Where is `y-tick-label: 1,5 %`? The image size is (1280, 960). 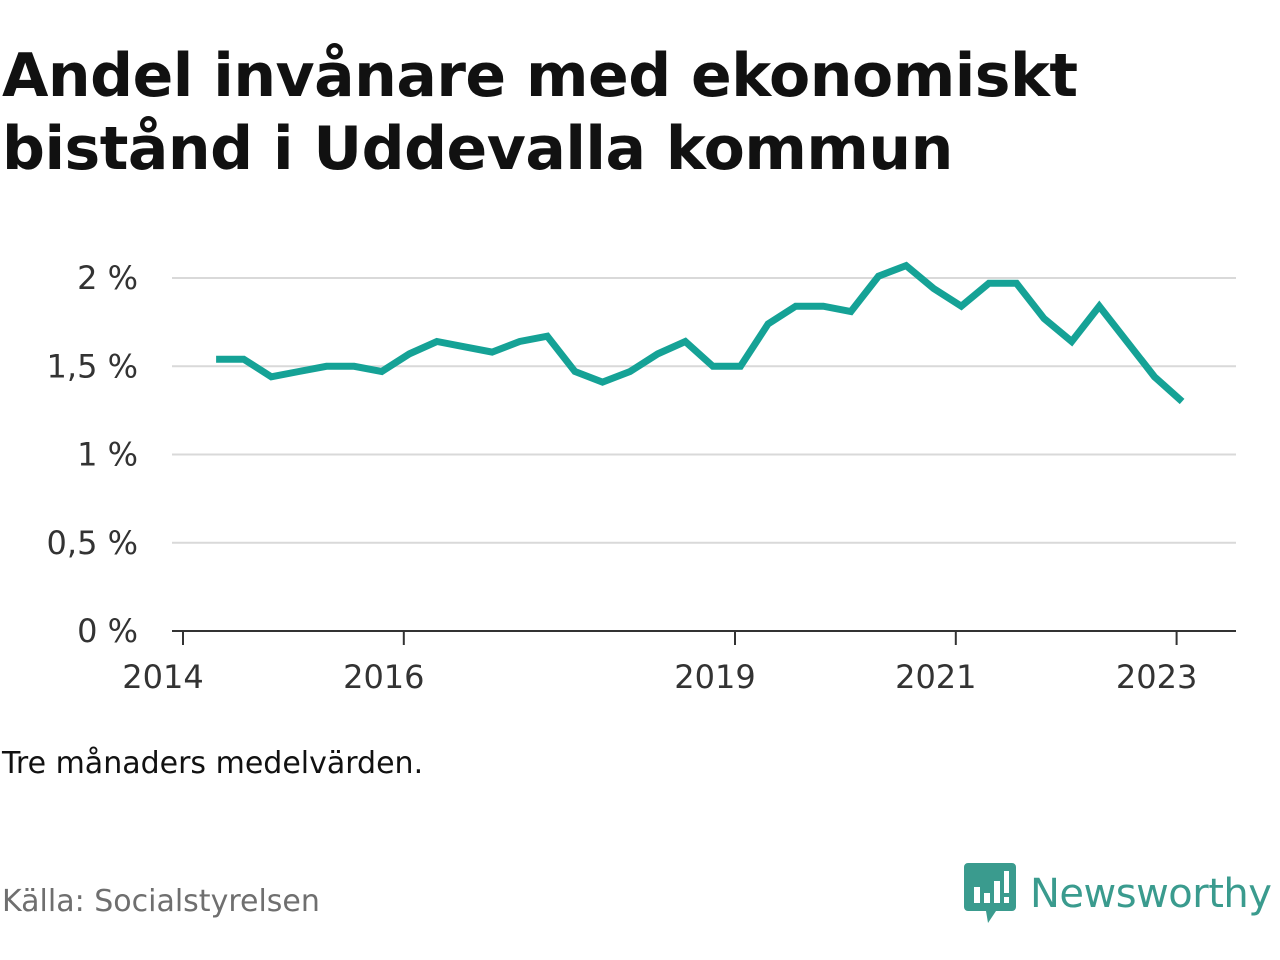
y-tick-label: 1,5 % is located at coordinates (92, 366).